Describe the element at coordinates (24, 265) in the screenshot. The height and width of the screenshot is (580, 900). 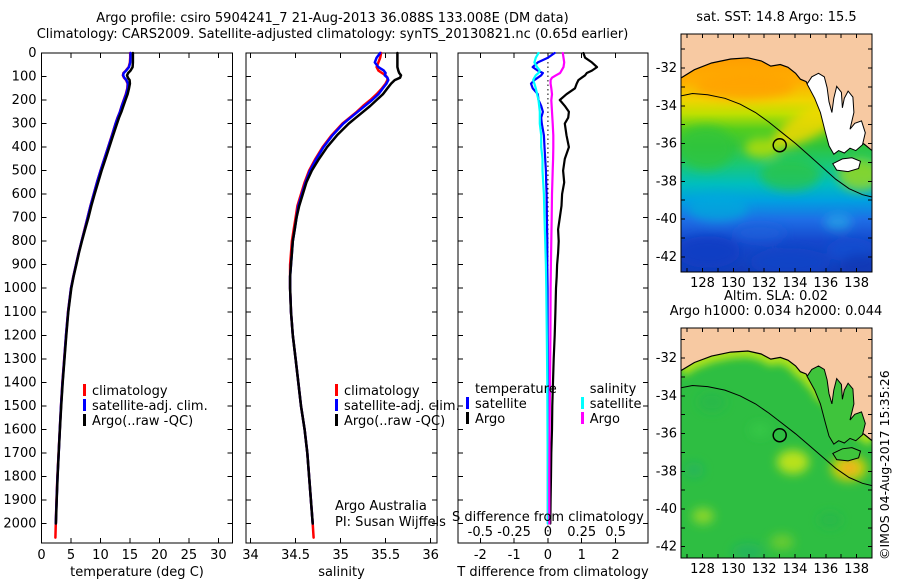
I see `svg-text: 900` at that location.